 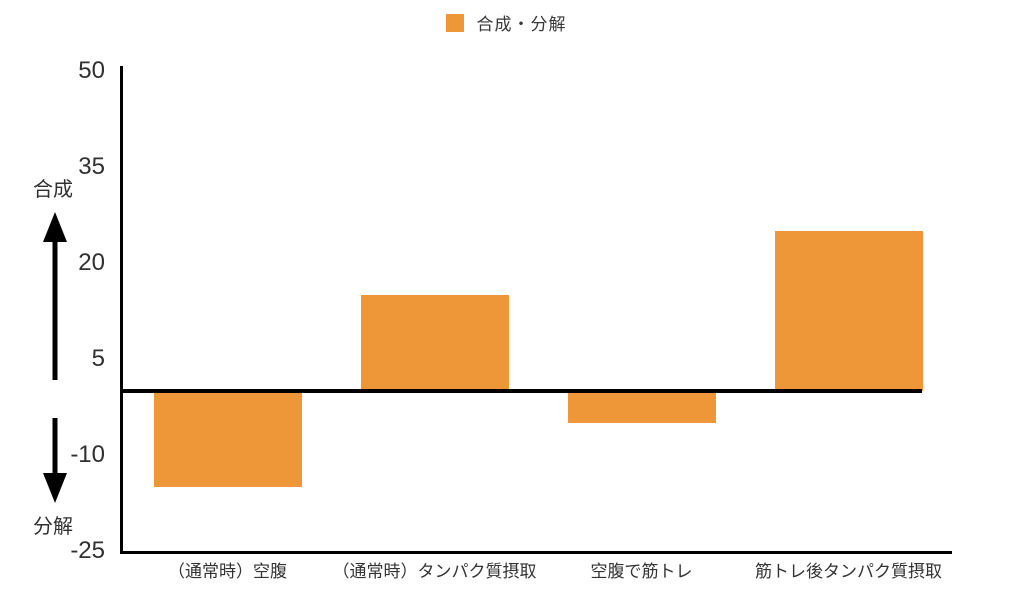 I want to click on y-tick-label: 5, so click(x=98, y=358).